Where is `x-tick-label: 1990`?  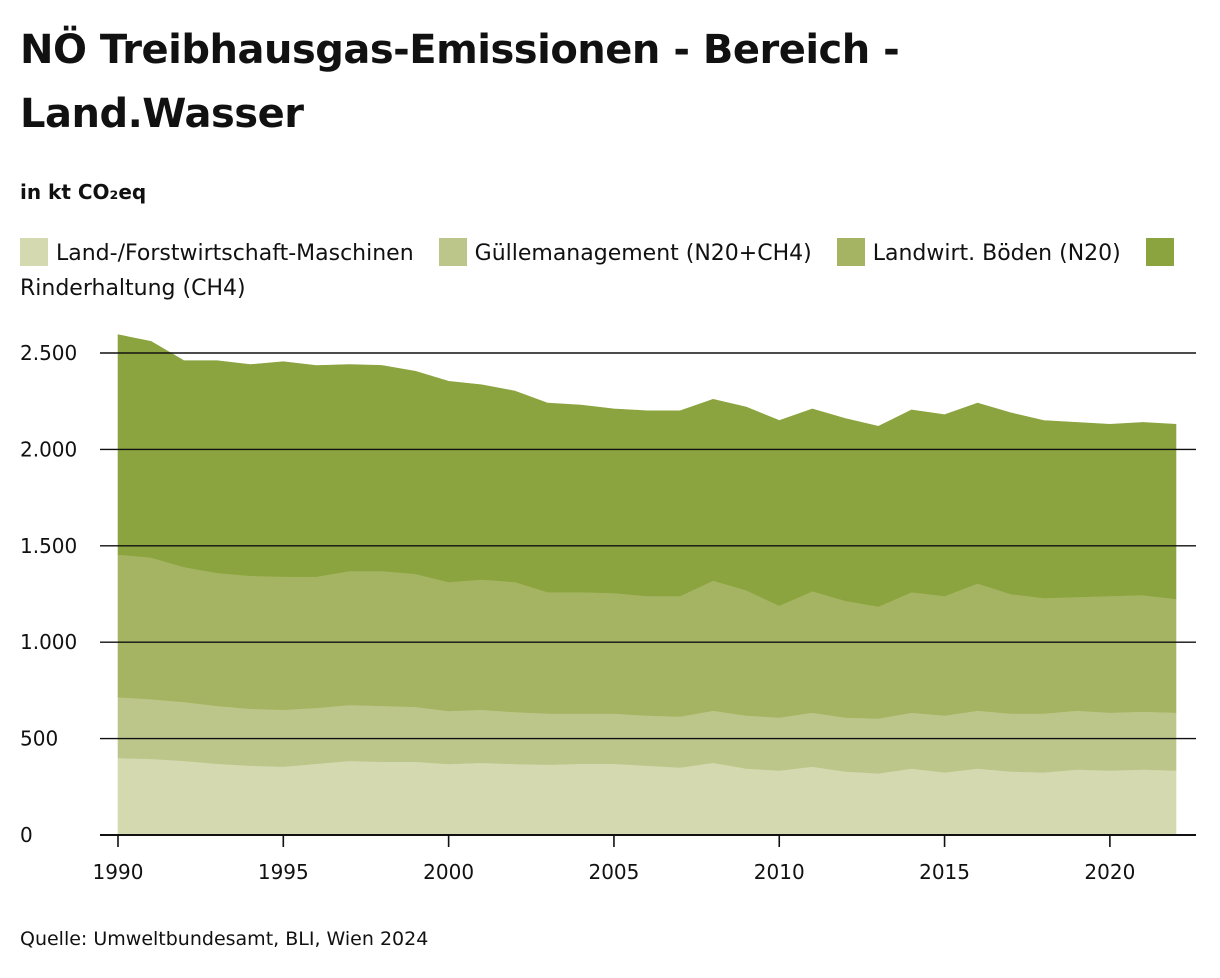 x-tick-label: 1990 is located at coordinates (118, 872).